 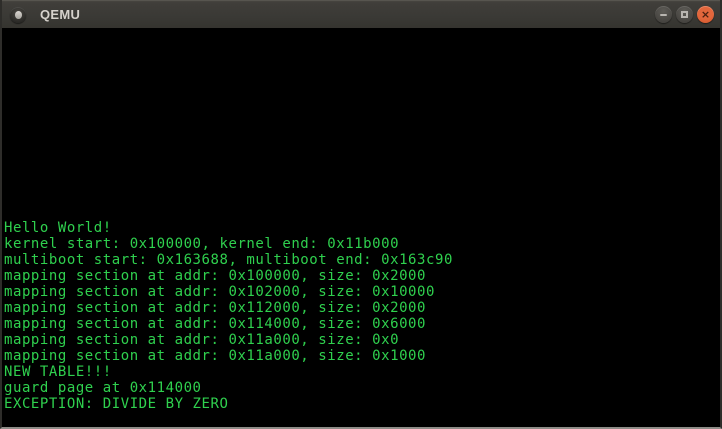 What do you see at coordinates (103, 388) in the screenshot?
I see `terminal-line: guard page at 0x114000` at bounding box center [103, 388].